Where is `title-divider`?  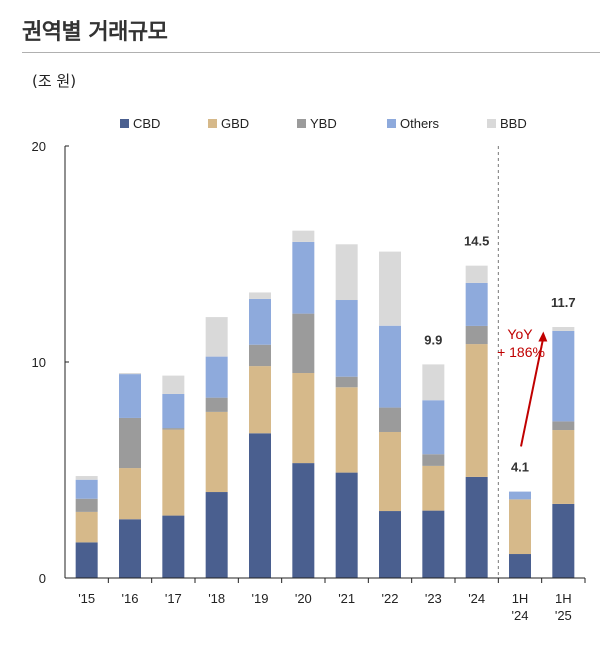 title-divider is located at coordinates (311, 52).